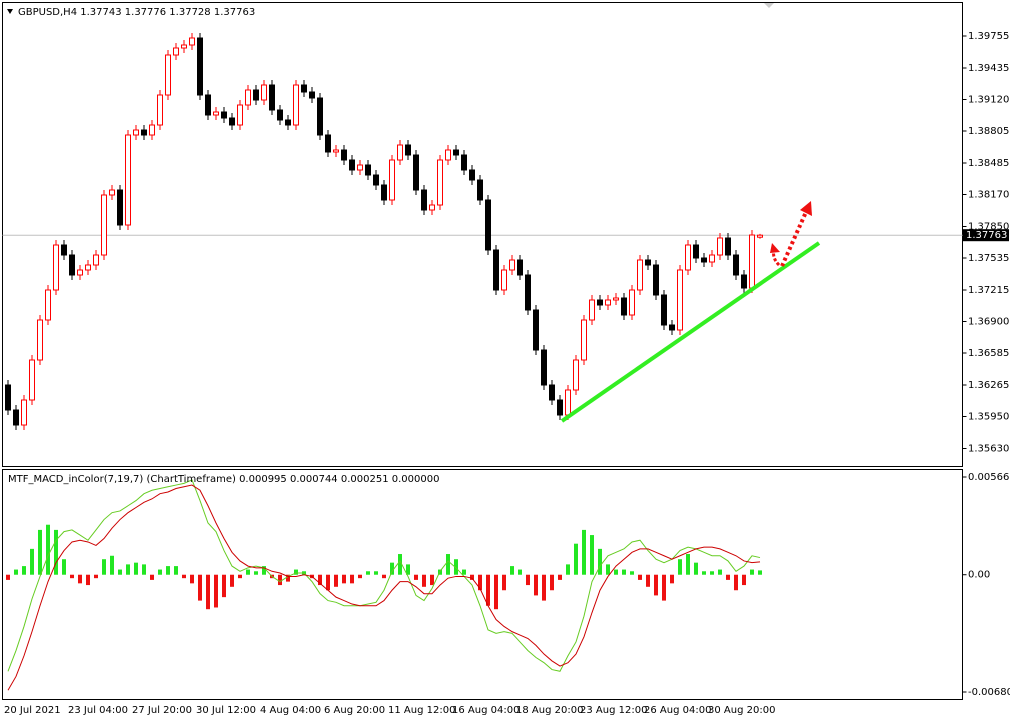 The image size is (1010, 722). I want to click on y-tick-label: 1.36900, so click(988, 322).